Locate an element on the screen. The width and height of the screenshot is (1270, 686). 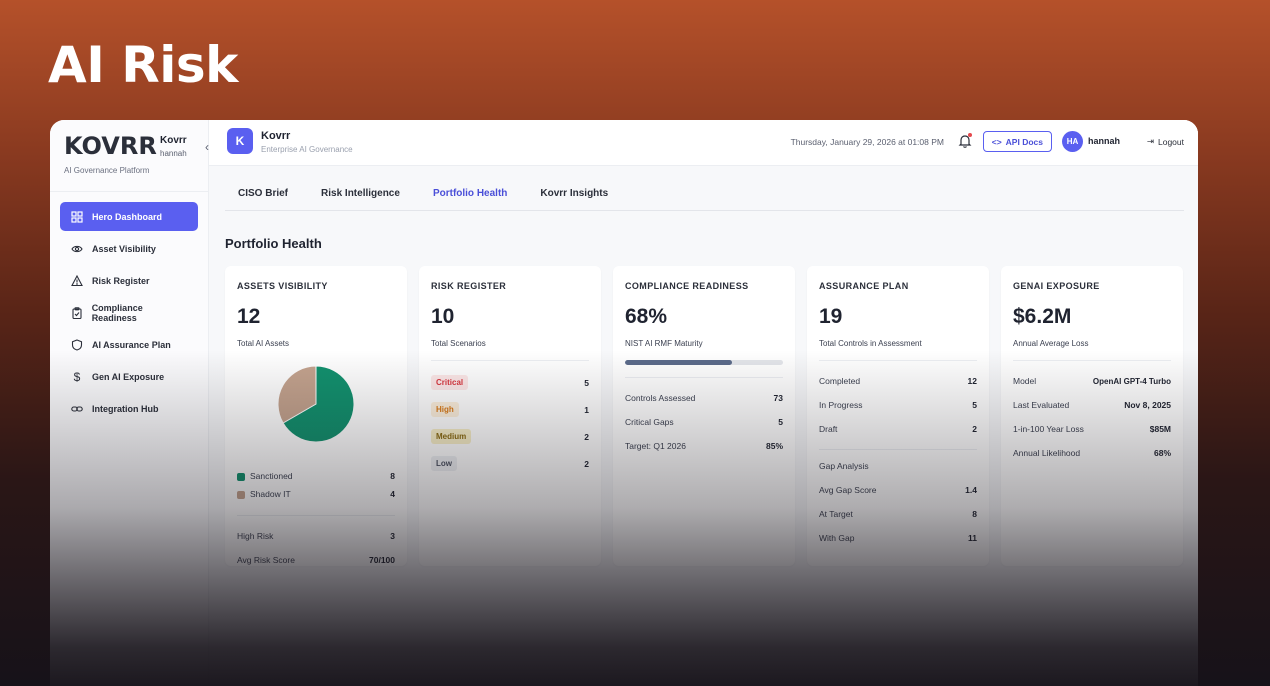
sidebar-item-label: Compliance Readiness is located at coordinates (117, 312).